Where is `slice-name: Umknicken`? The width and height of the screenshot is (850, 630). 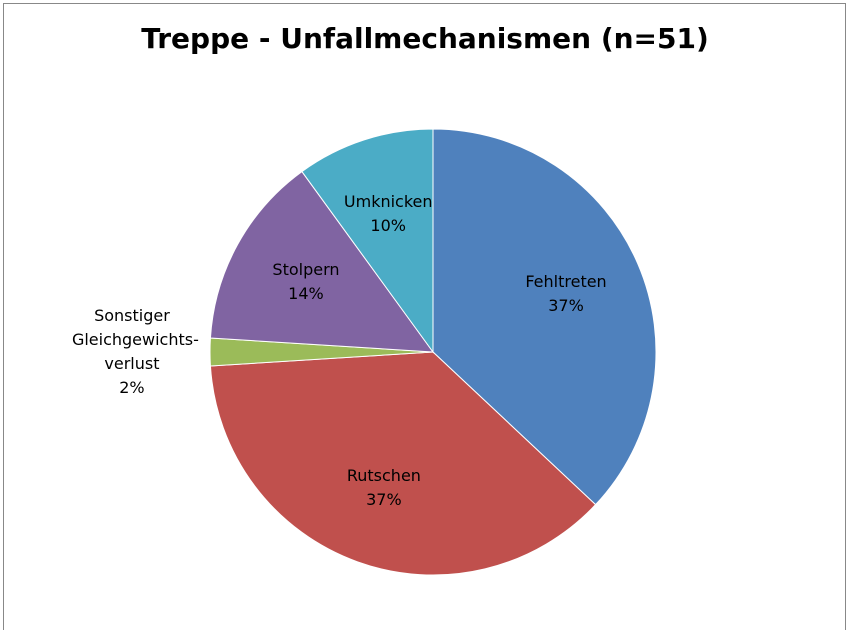
slice-name: Umknicken is located at coordinates (388, 202).